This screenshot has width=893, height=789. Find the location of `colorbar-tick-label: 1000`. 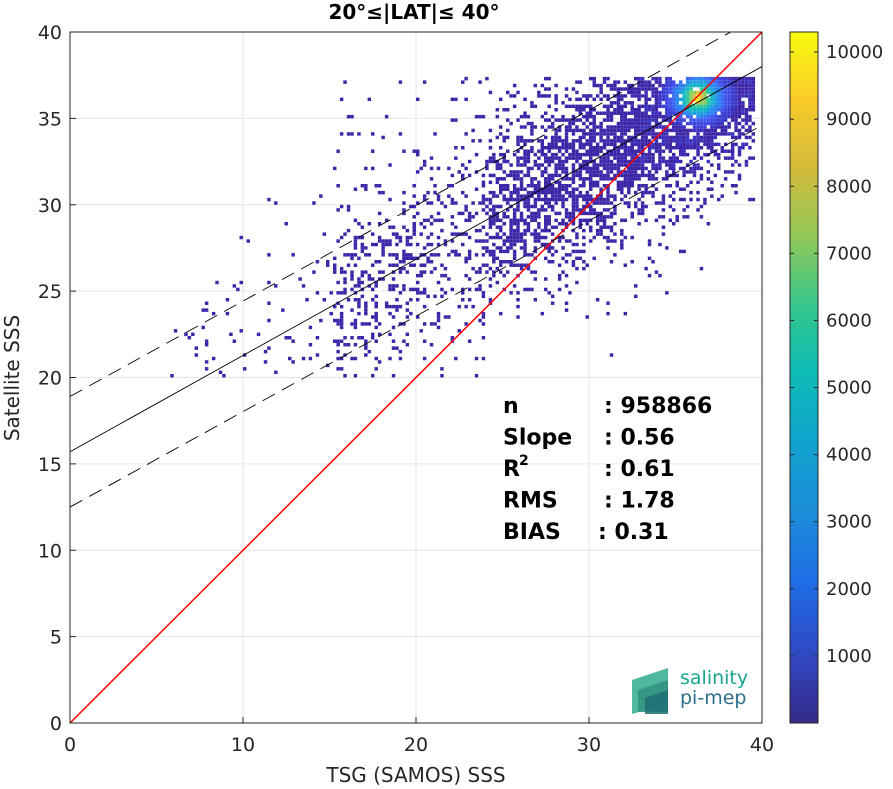

colorbar-tick-label: 1000 is located at coordinates (849, 656).